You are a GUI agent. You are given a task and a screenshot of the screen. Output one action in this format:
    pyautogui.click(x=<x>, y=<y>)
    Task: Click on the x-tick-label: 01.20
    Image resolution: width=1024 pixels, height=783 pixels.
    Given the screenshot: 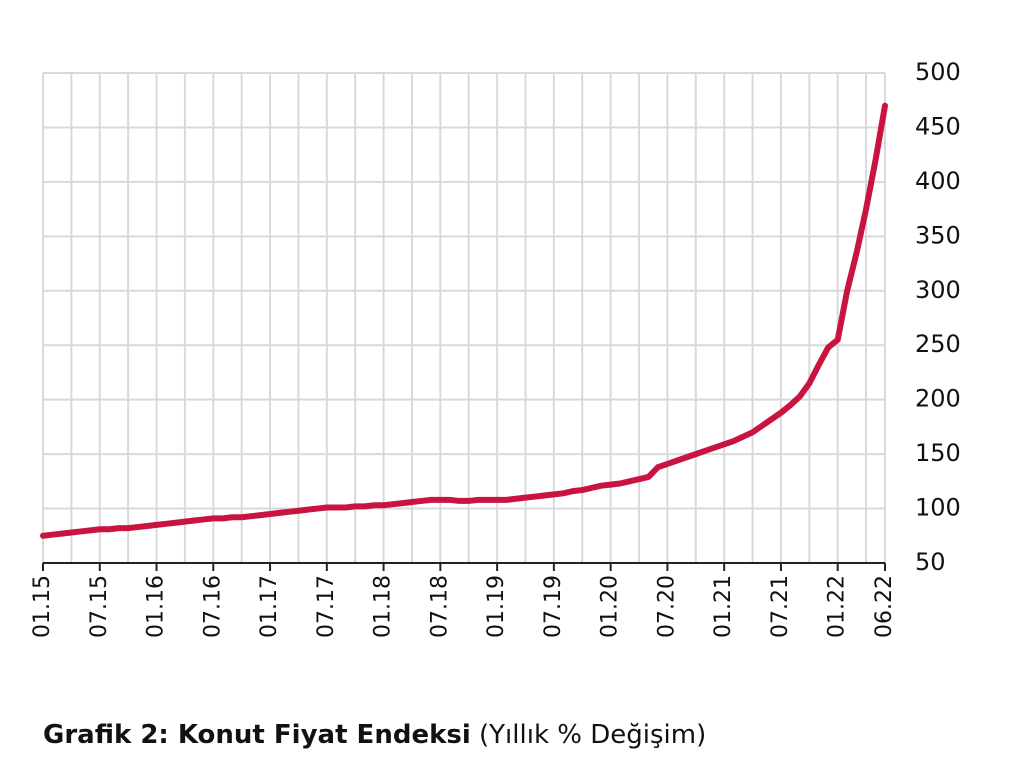 What is the action you would take?
    pyautogui.click(x=610, y=606)
    